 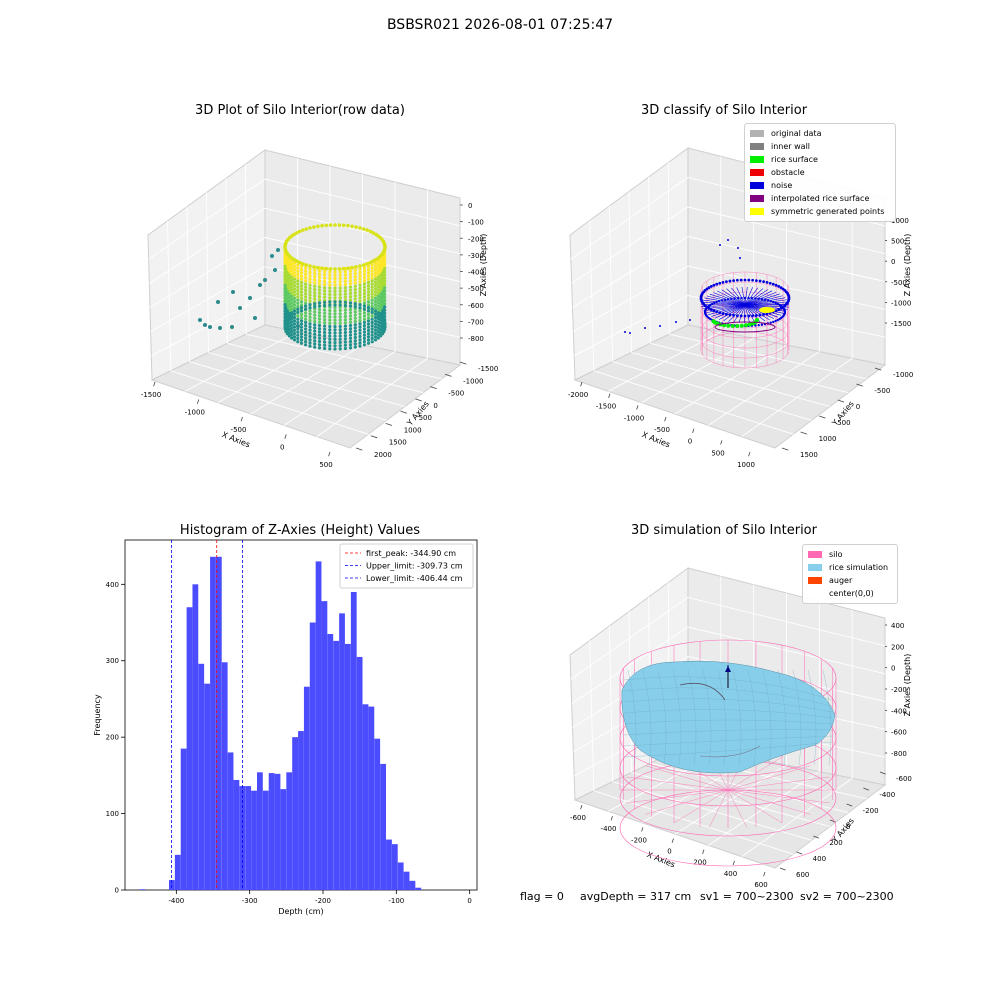 I want to click on rice-ridge, so click(x=702, y=691).